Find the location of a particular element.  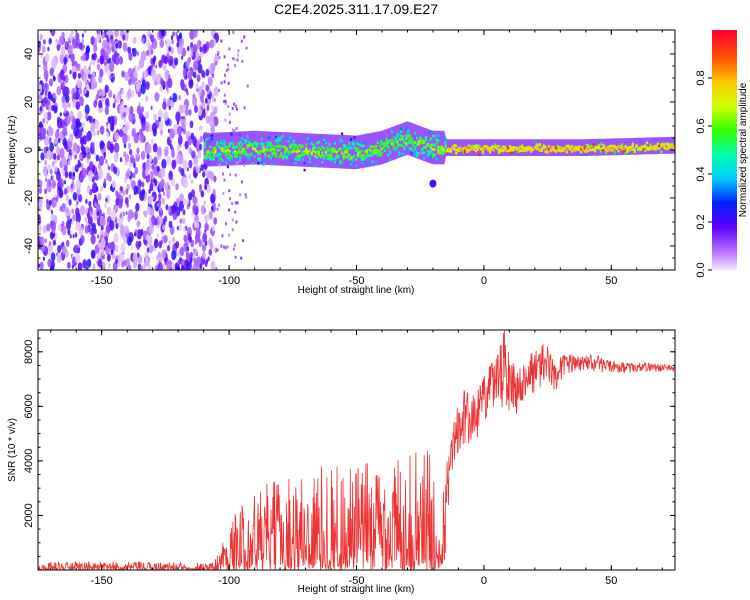

snr-ylabel: SNR (10 * v/v) is located at coordinates (12, 450).